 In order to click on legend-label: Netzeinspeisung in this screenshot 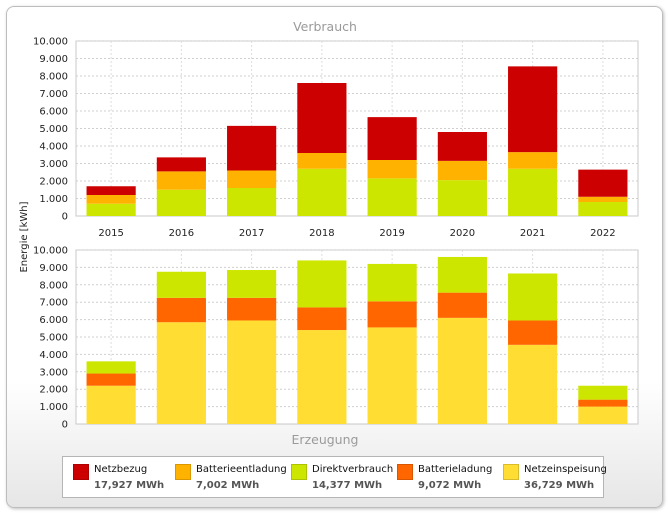, I will do `click(565, 469)`.